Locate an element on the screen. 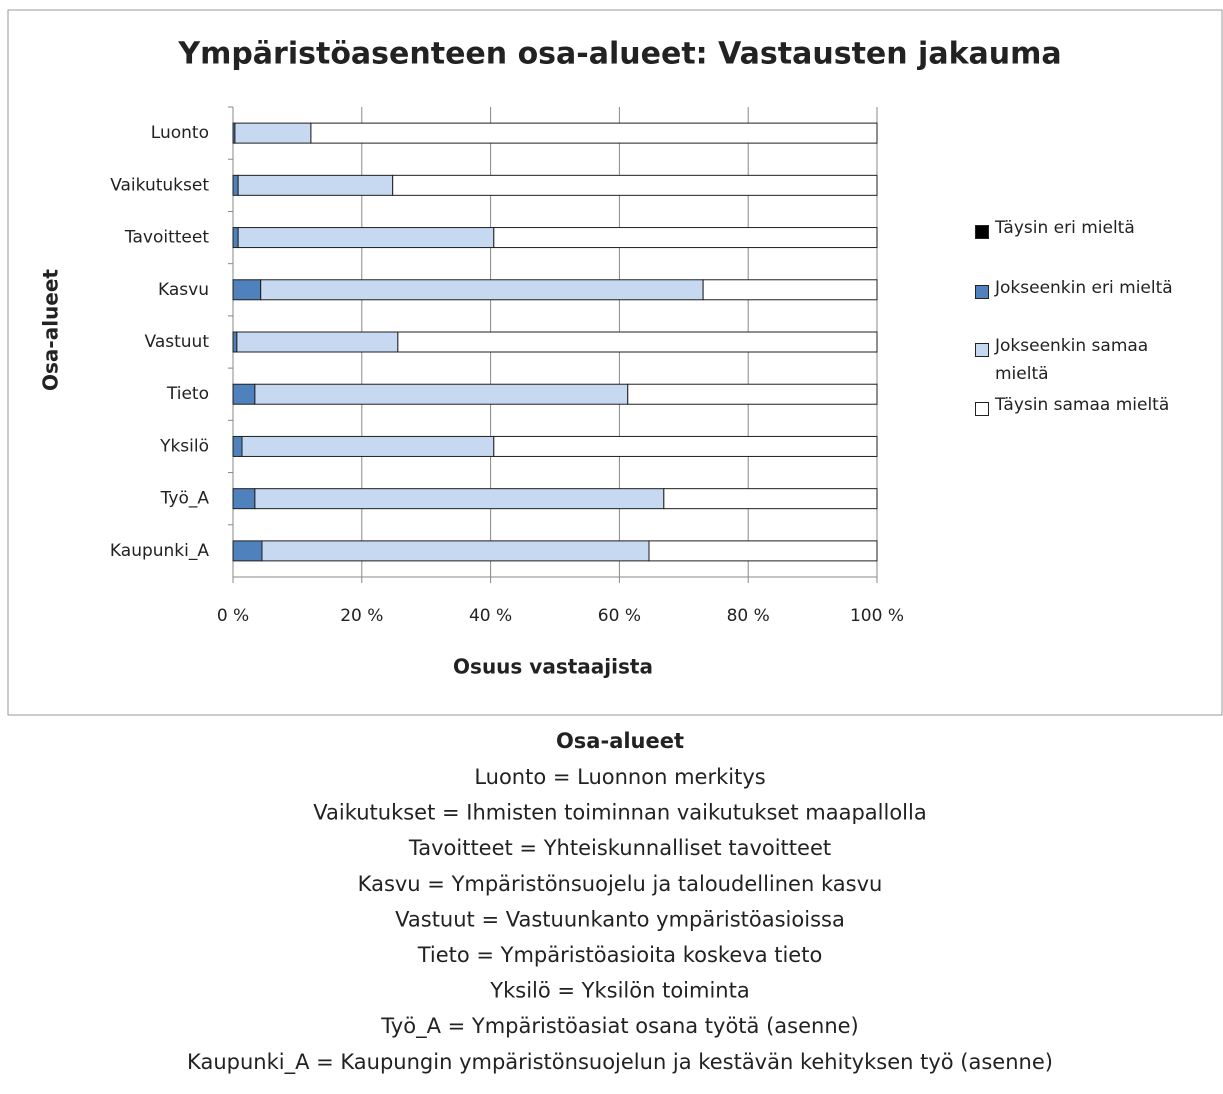  legend-item: Täysin eri mieltä is located at coordinates (1082, 230).